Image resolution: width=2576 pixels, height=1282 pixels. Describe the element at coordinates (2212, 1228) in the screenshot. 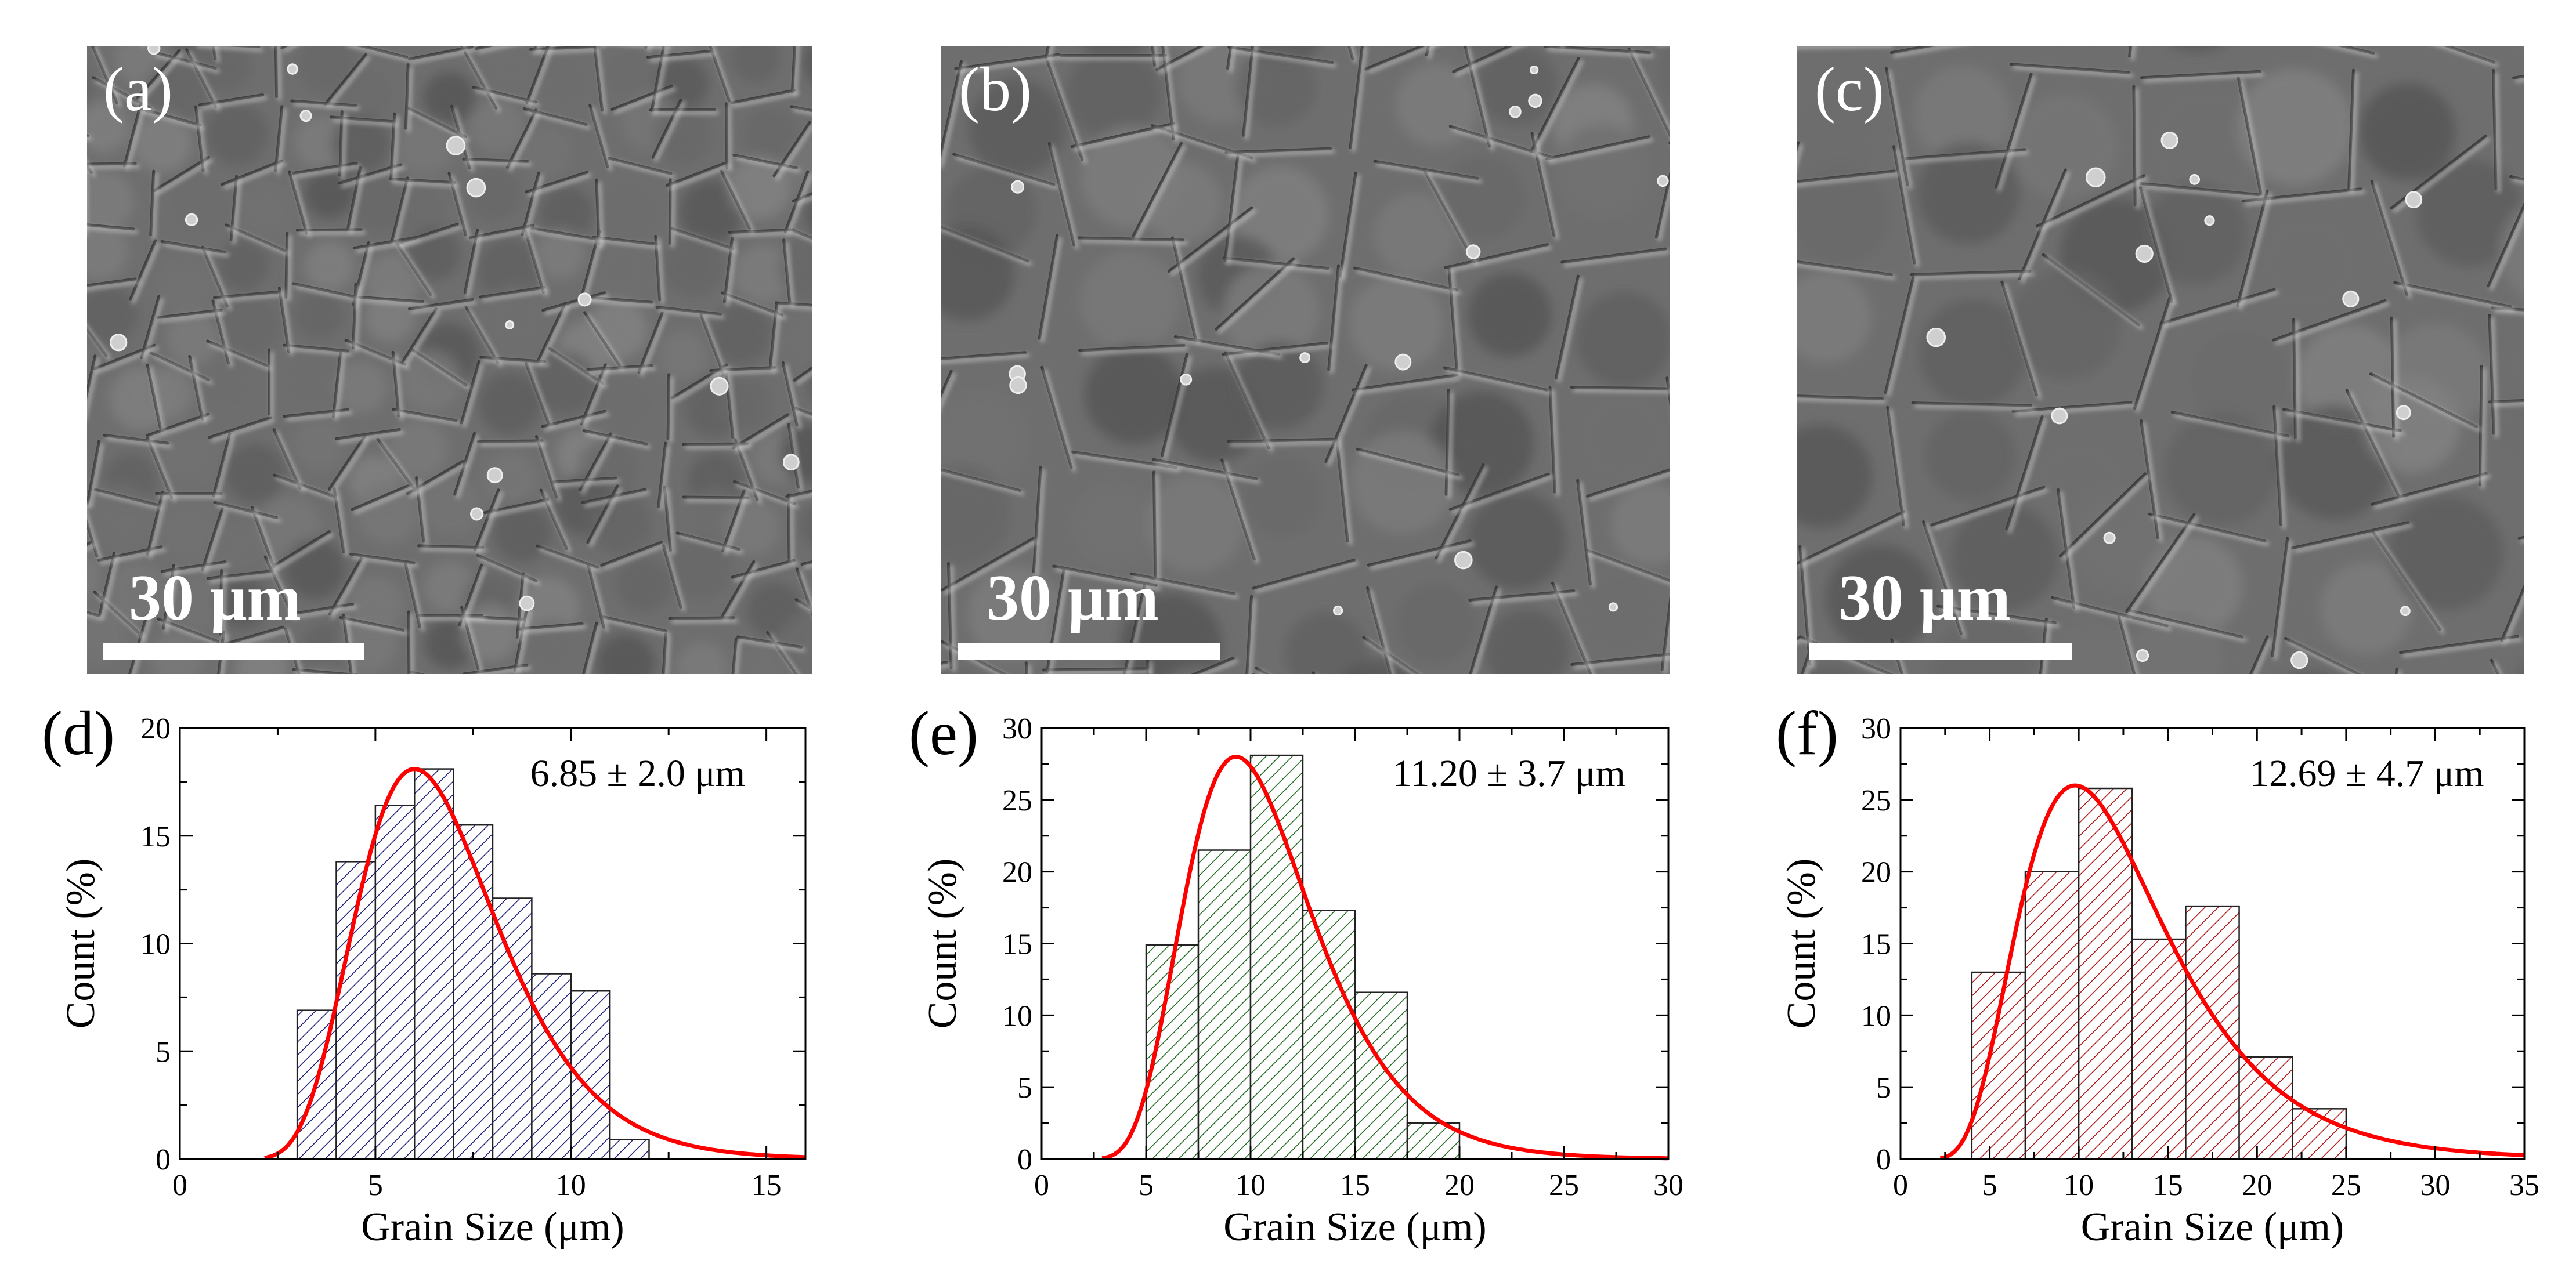

I see `x-axis-label: Grain Size (μm)` at that location.